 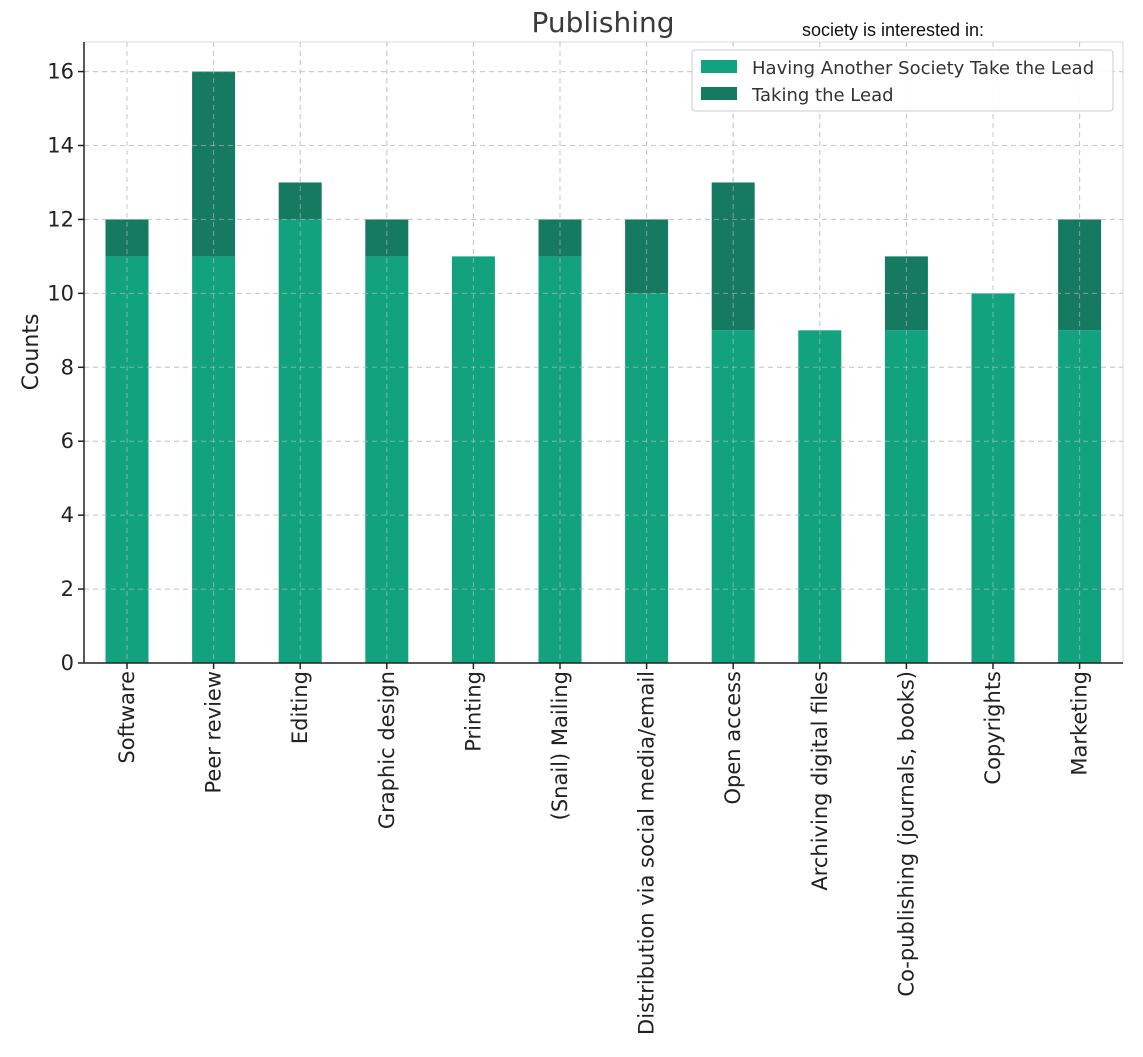 What do you see at coordinates (67, 589) in the screenshot?
I see `y-tick-label: 2` at bounding box center [67, 589].